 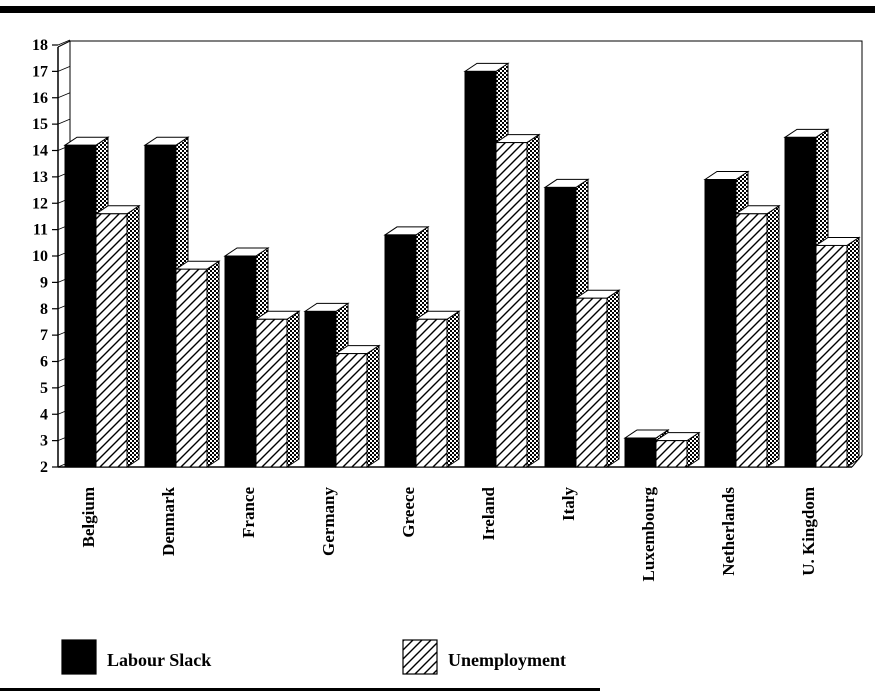 What do you see at coordinates (160, 306) in the screenshot?
I see `bar-labour-slack-denmark-front` at bounding box center [160, 306].